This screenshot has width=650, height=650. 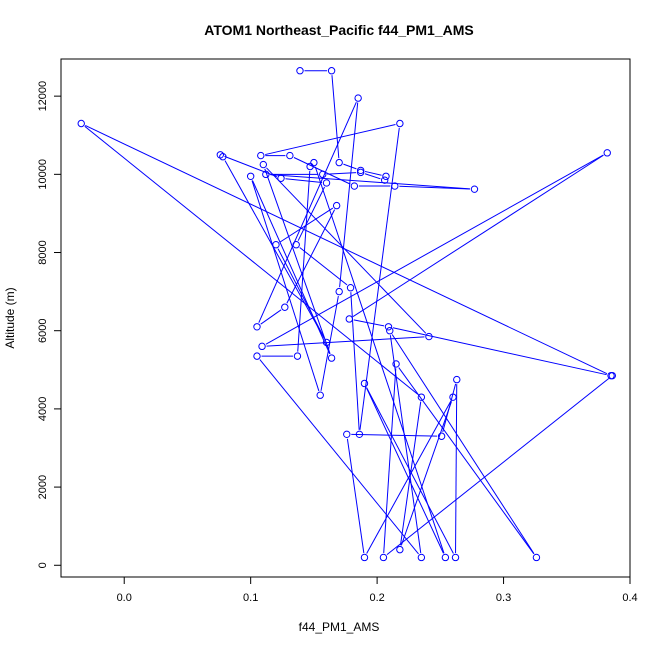 I want to click on y-tick-label: 6000, so click(x=43, y=330).